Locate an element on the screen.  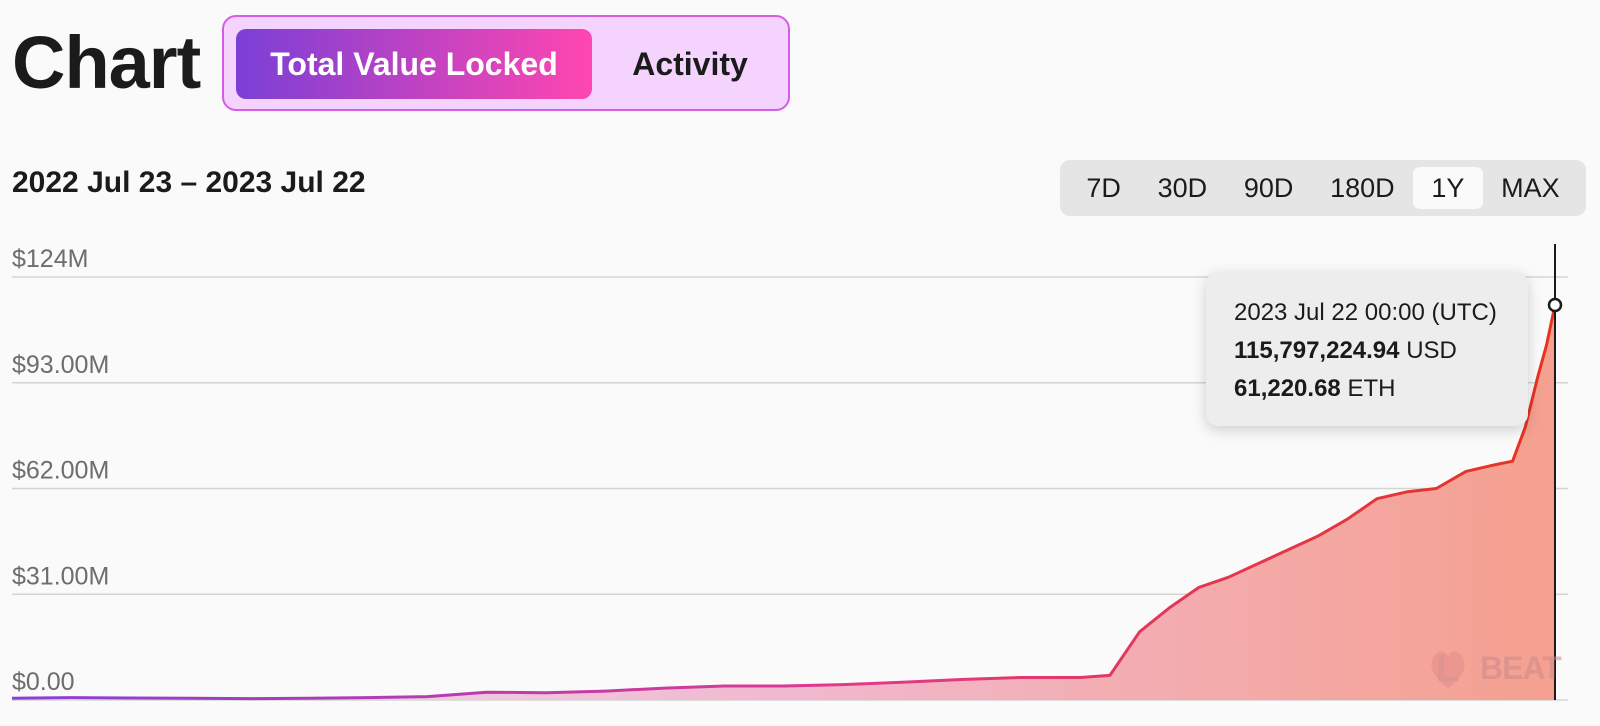
range-max-button: MAX is located at coordinates (1530, 187).